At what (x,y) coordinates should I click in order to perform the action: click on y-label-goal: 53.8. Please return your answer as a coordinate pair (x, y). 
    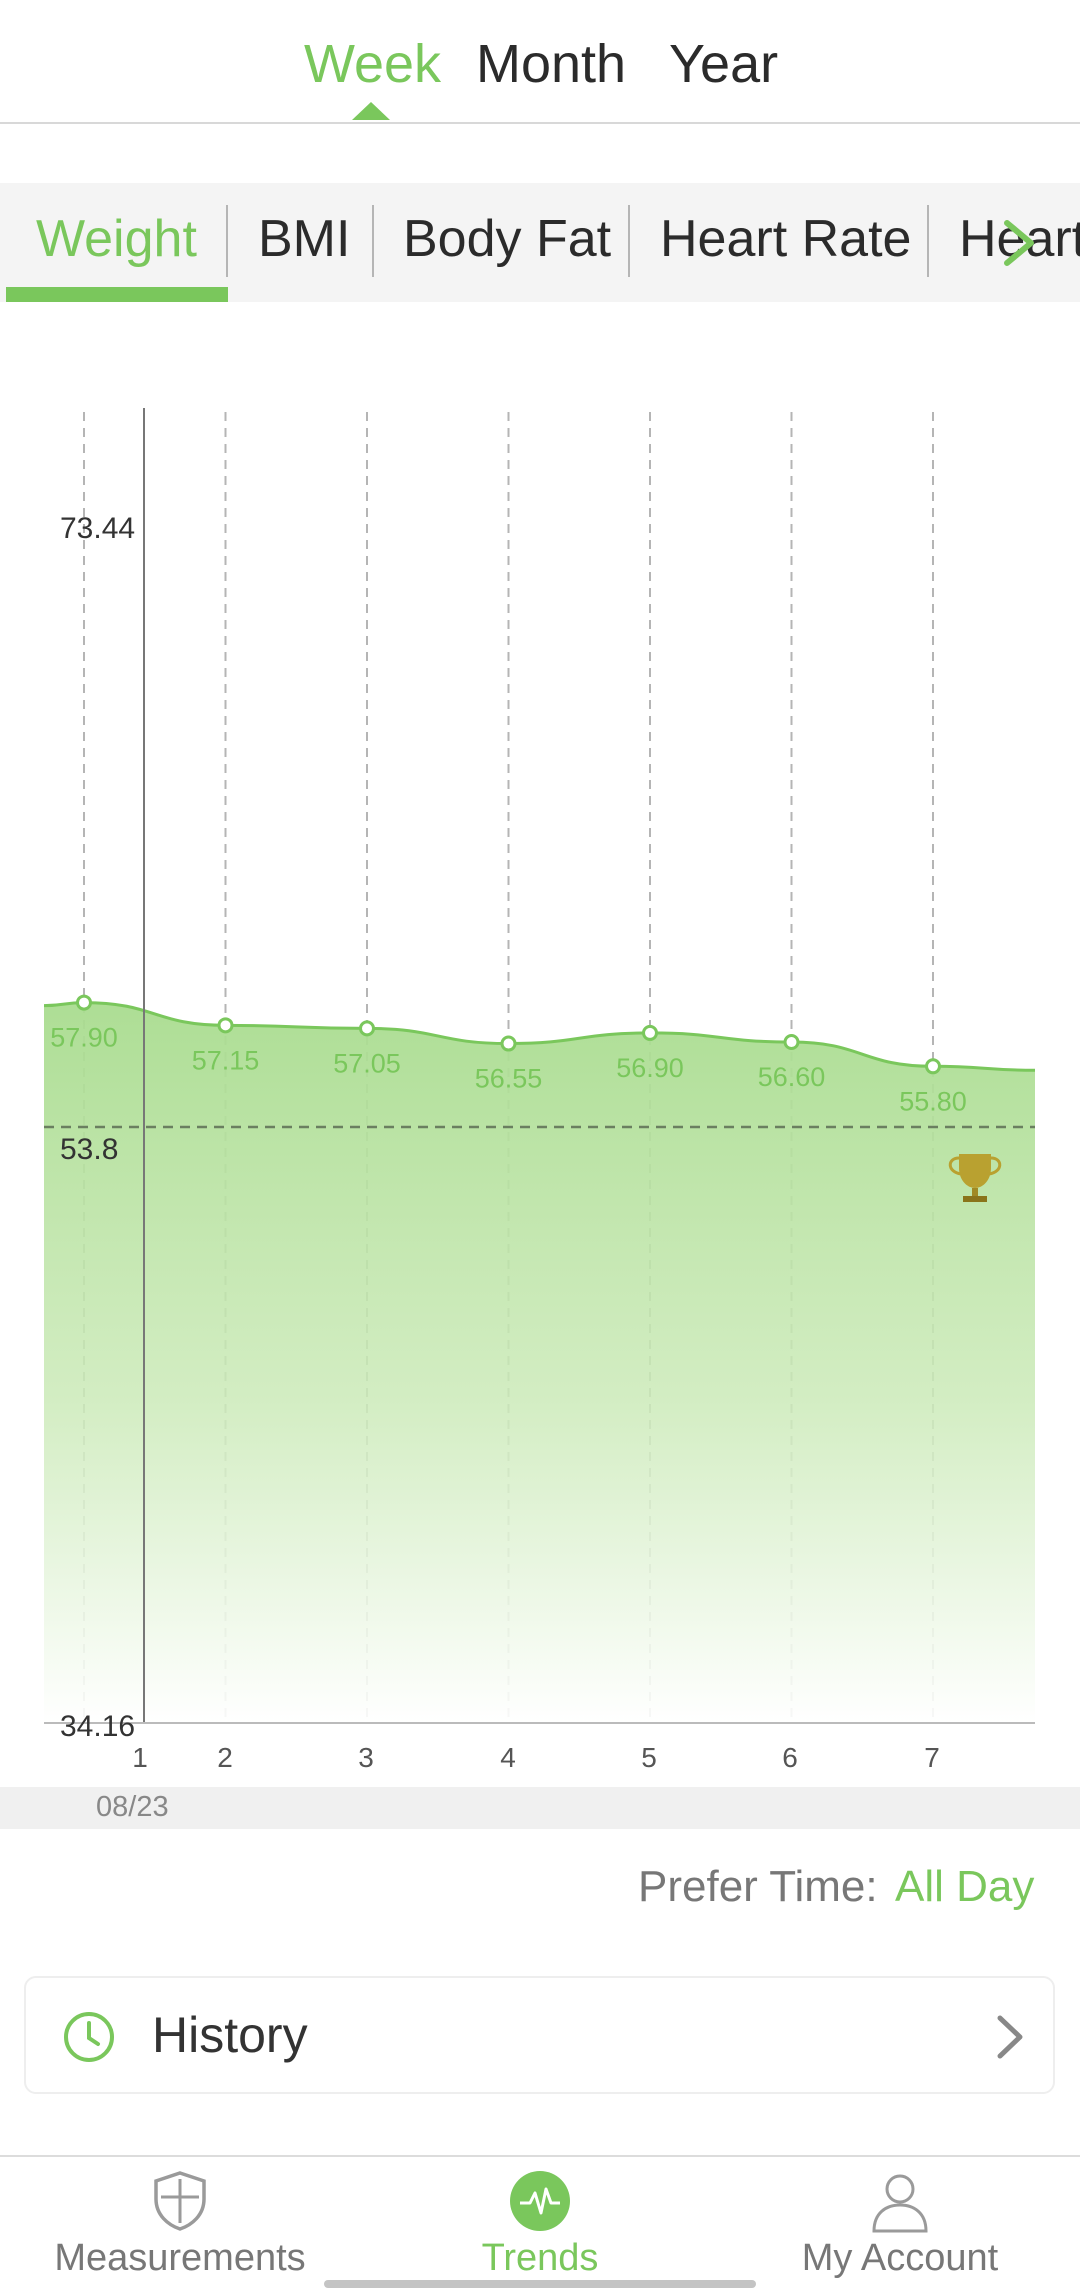
    Looking at the image, I should click on (89, 1149).